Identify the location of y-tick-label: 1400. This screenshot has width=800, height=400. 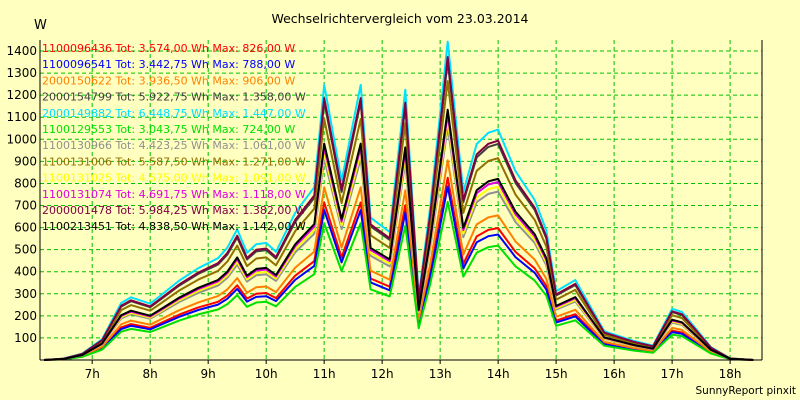
(21, 51).